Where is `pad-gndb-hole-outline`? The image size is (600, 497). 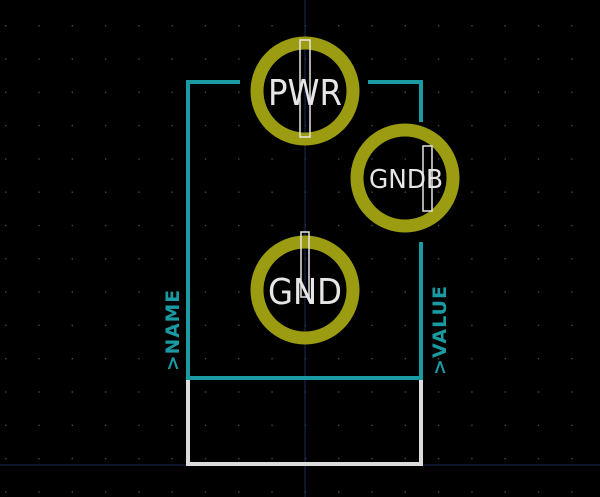
pad-gndb-hole-outline is located at coordinates (427, 178).